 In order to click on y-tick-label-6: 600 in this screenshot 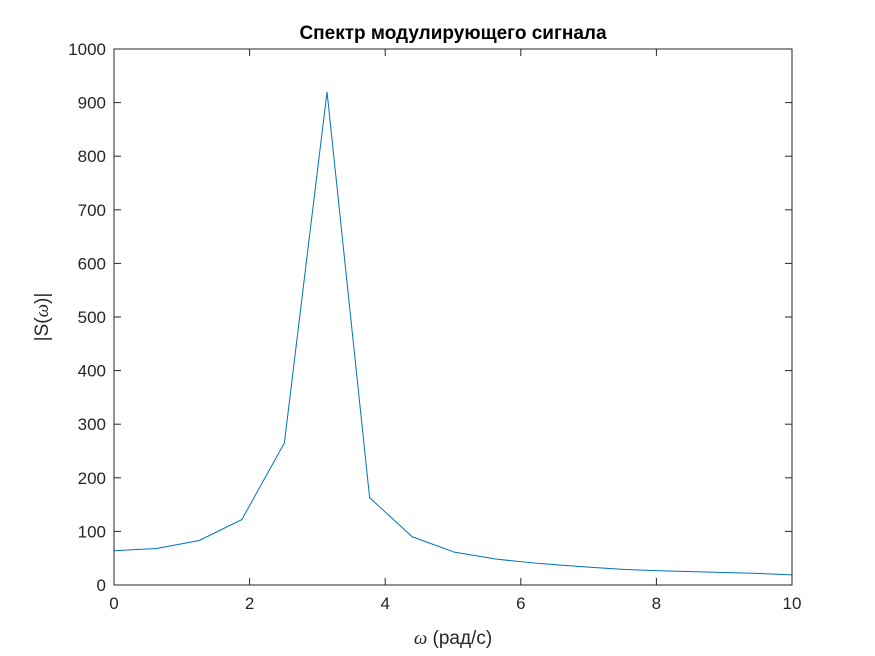, I will do `click(92, 263)`.